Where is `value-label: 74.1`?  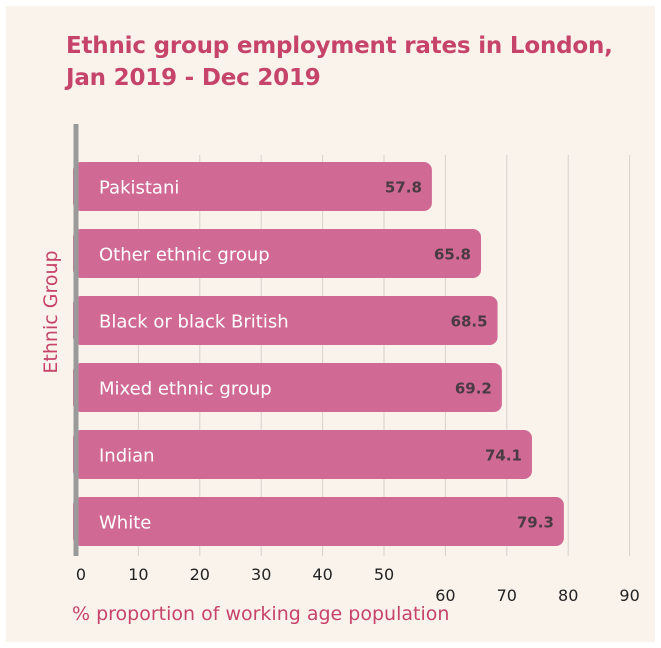 value-label: 74.1 is located at coordinates (503, 456).